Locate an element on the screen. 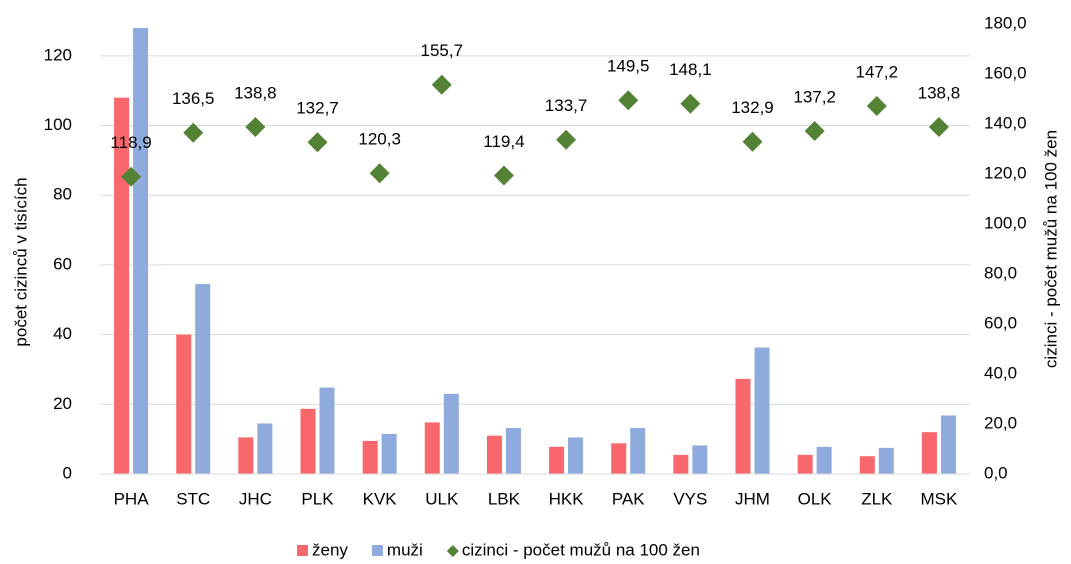  y2-tick-label: 160,0 is located at coordinates (1005, 72).